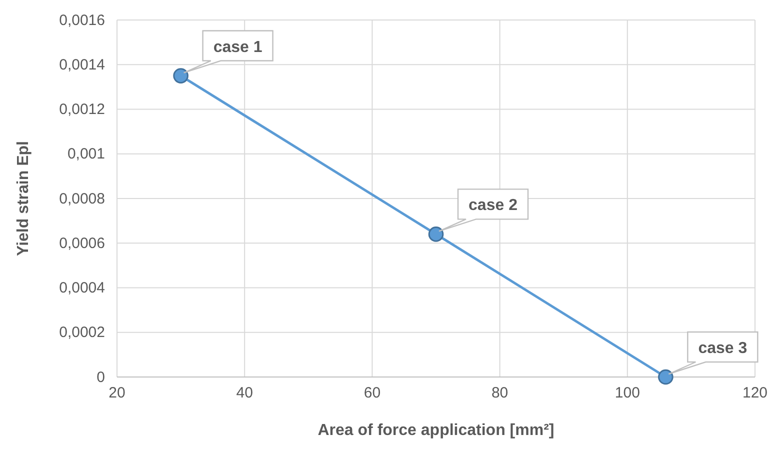 This screenshot has height=452, width=772. I want to click on annotation: case 3, so click(723, 348).